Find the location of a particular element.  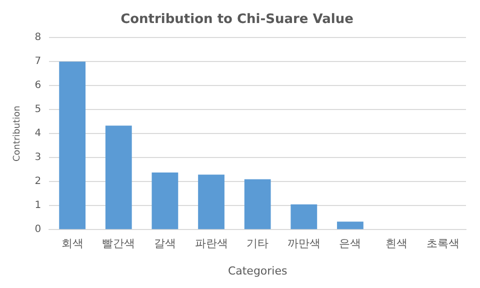

x-tick-label: 까만색 is located at coordinates (303, 243).